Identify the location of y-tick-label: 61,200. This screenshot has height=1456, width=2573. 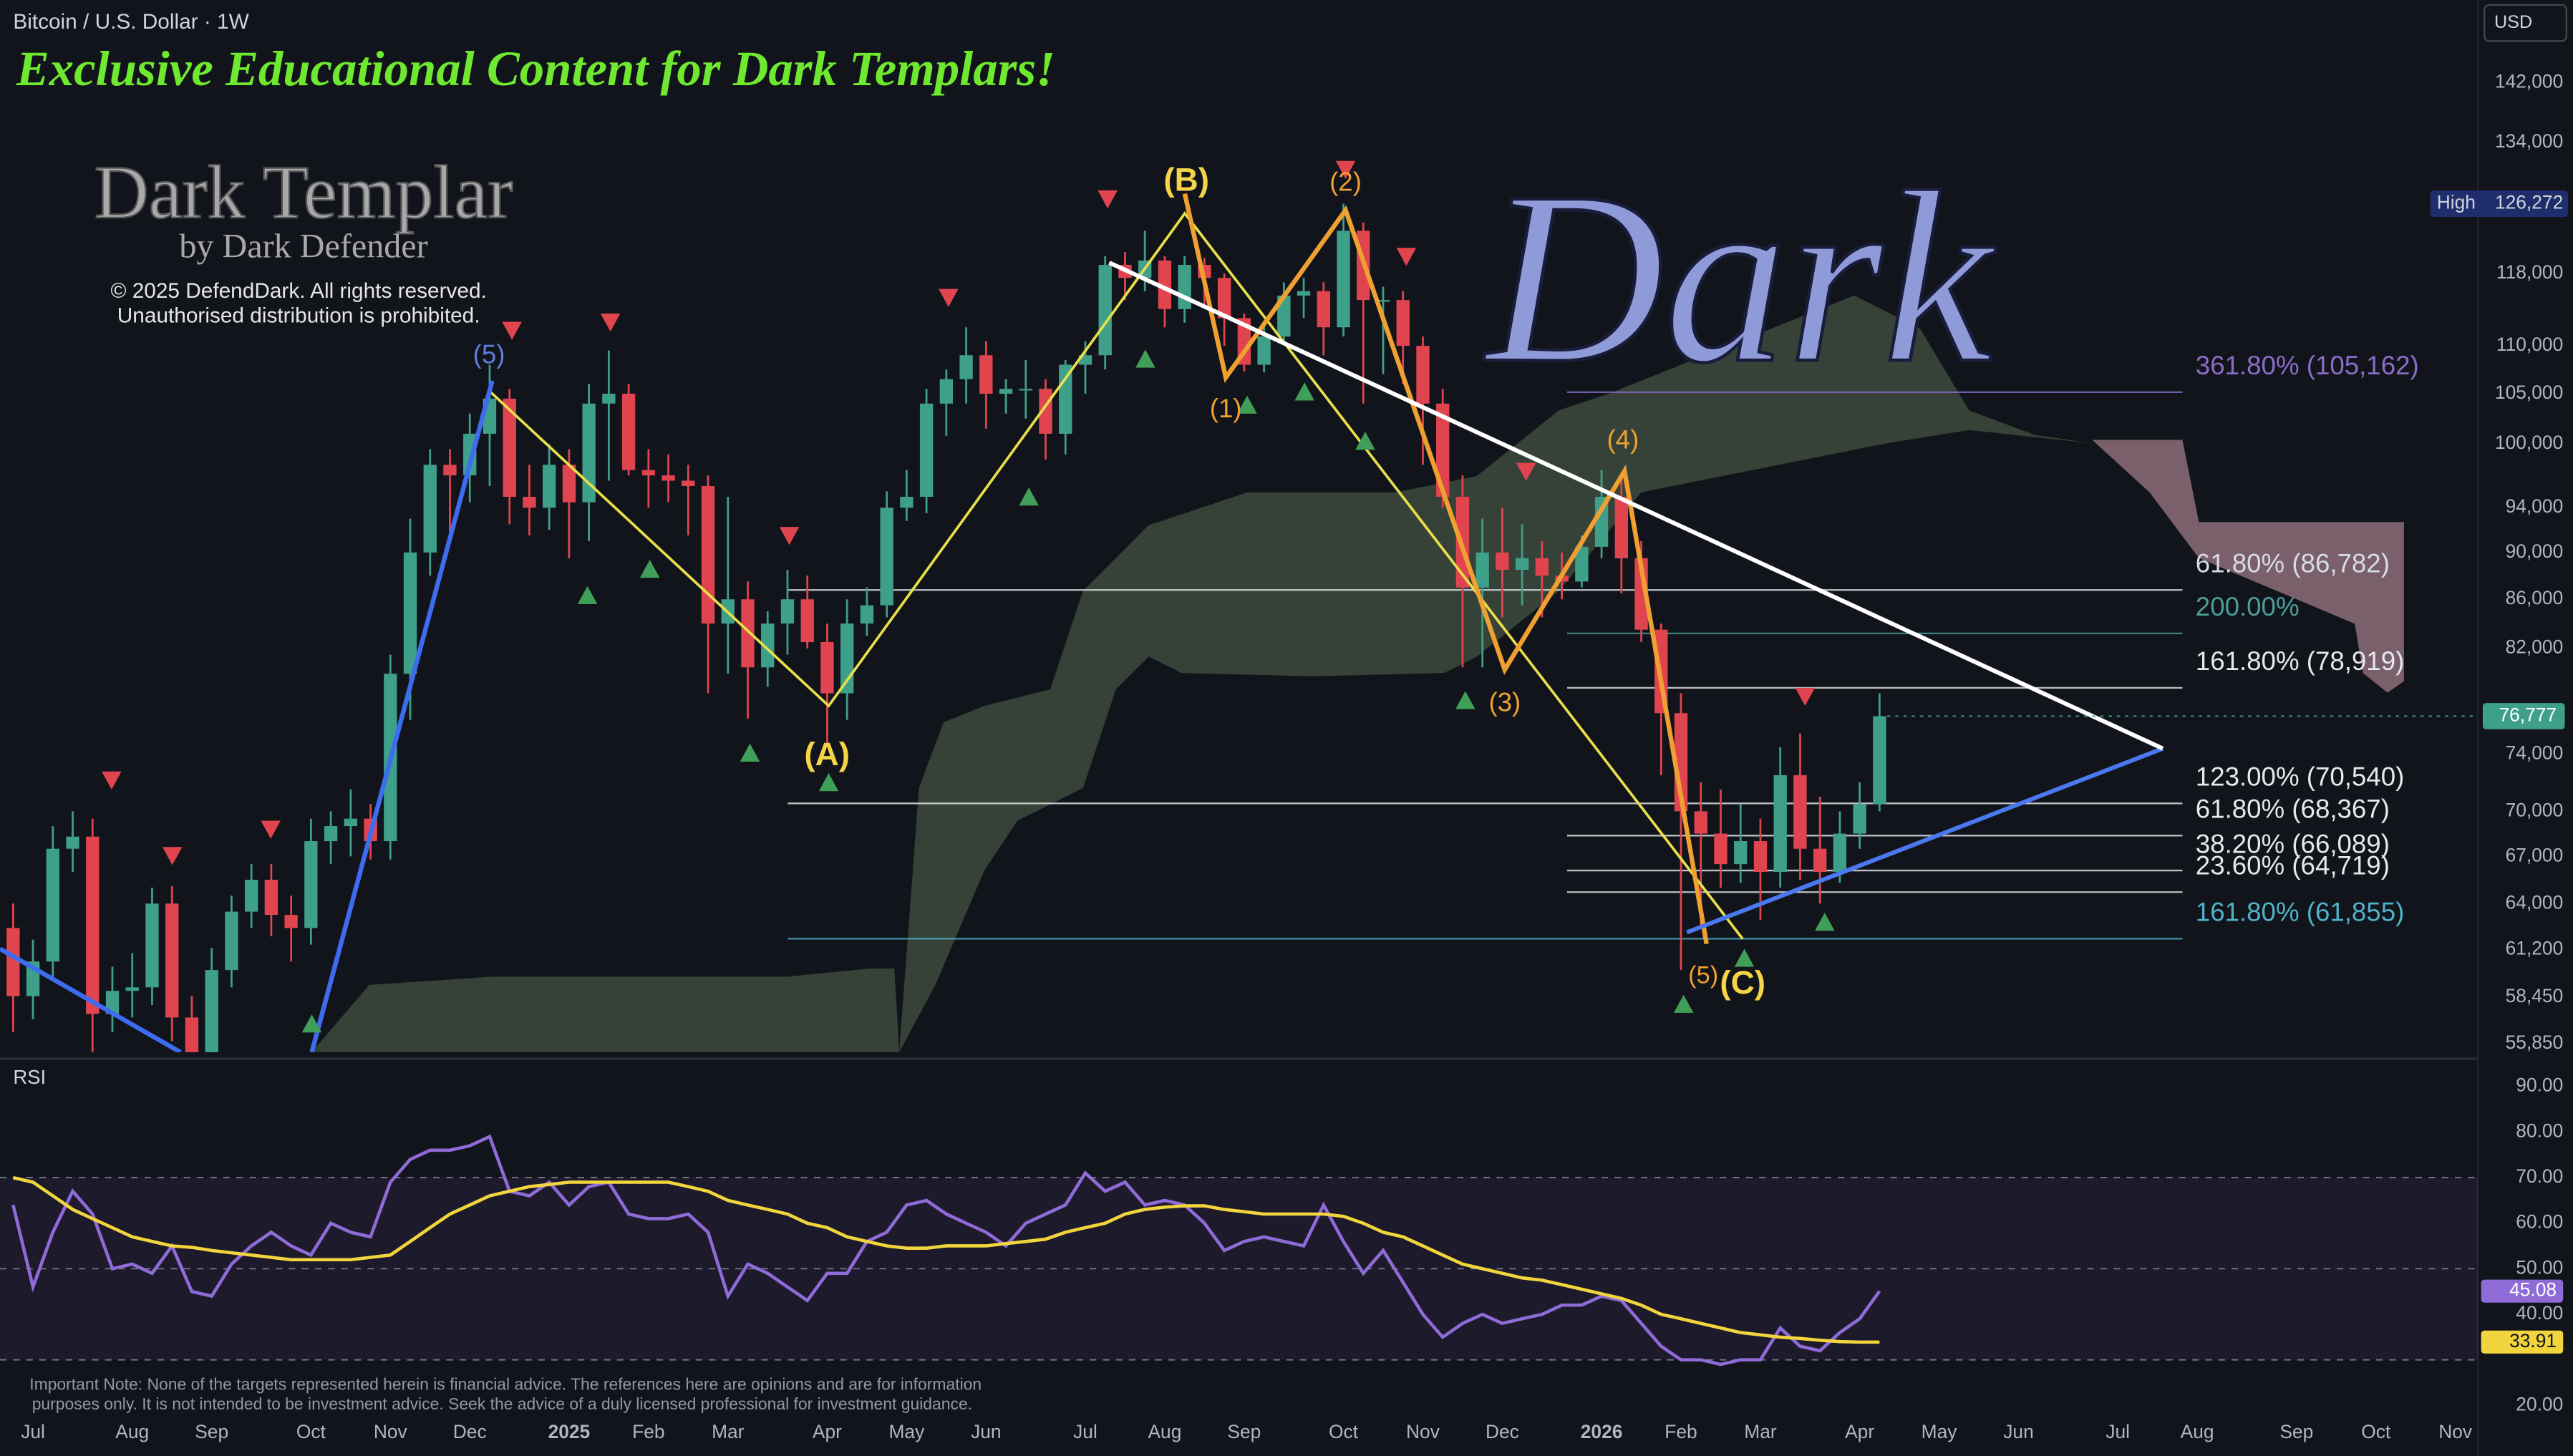
(2535, 948).